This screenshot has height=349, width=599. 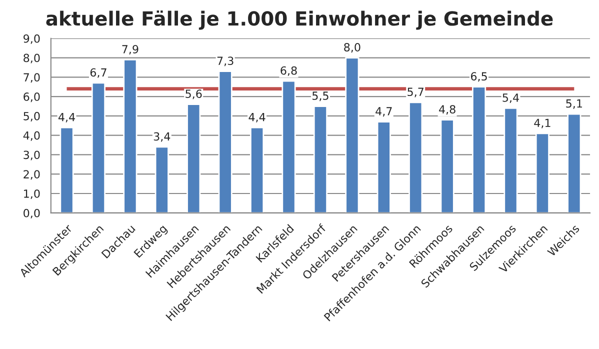 What do you see at coordinates (98, 73) in the screenshot?
I see `data-label: 6,7` at bounding box center [98, 73].